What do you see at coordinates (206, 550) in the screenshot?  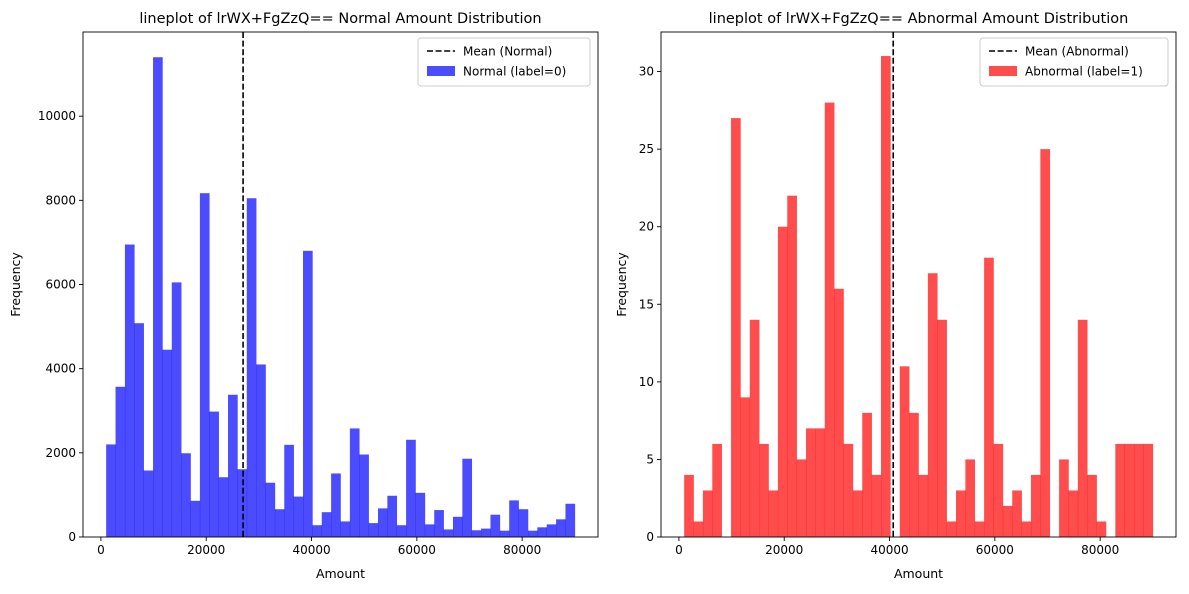 I see `x-tick-label: 20000` at bounding box center [206, 550].